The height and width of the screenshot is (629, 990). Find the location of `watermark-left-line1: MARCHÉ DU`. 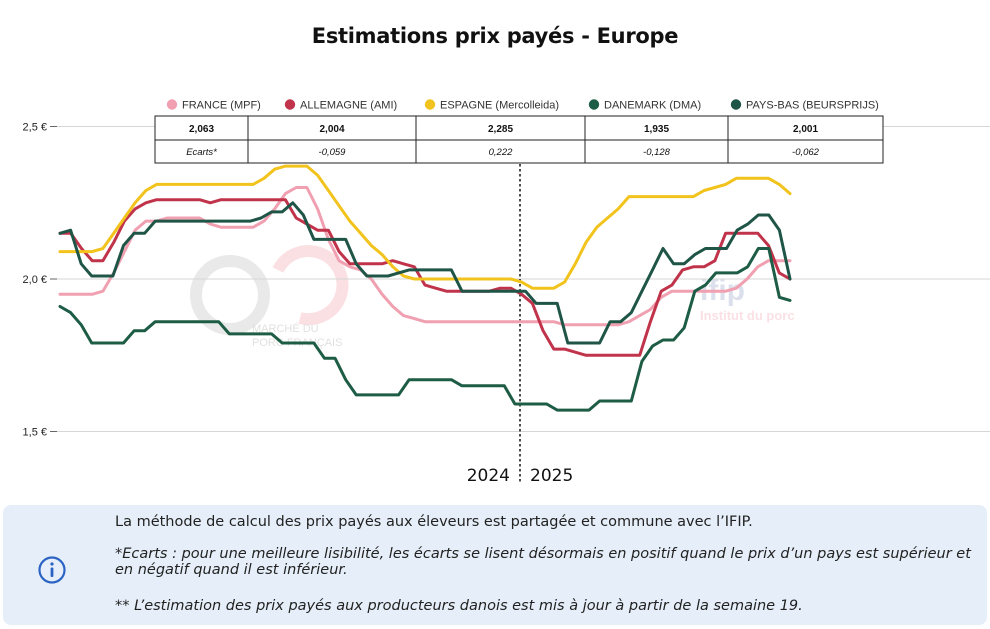

watermark-left-line1: MARCHÉ DU is located at coordinates (285, 328).